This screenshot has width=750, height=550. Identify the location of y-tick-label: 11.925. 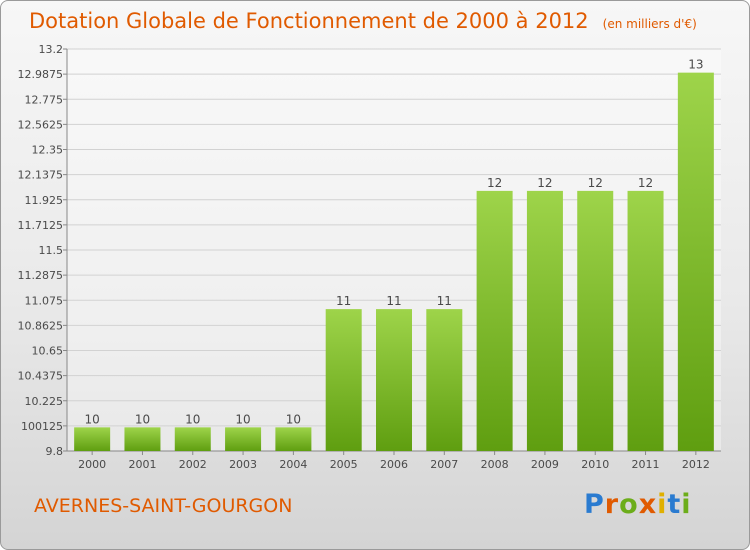
(44, 200).